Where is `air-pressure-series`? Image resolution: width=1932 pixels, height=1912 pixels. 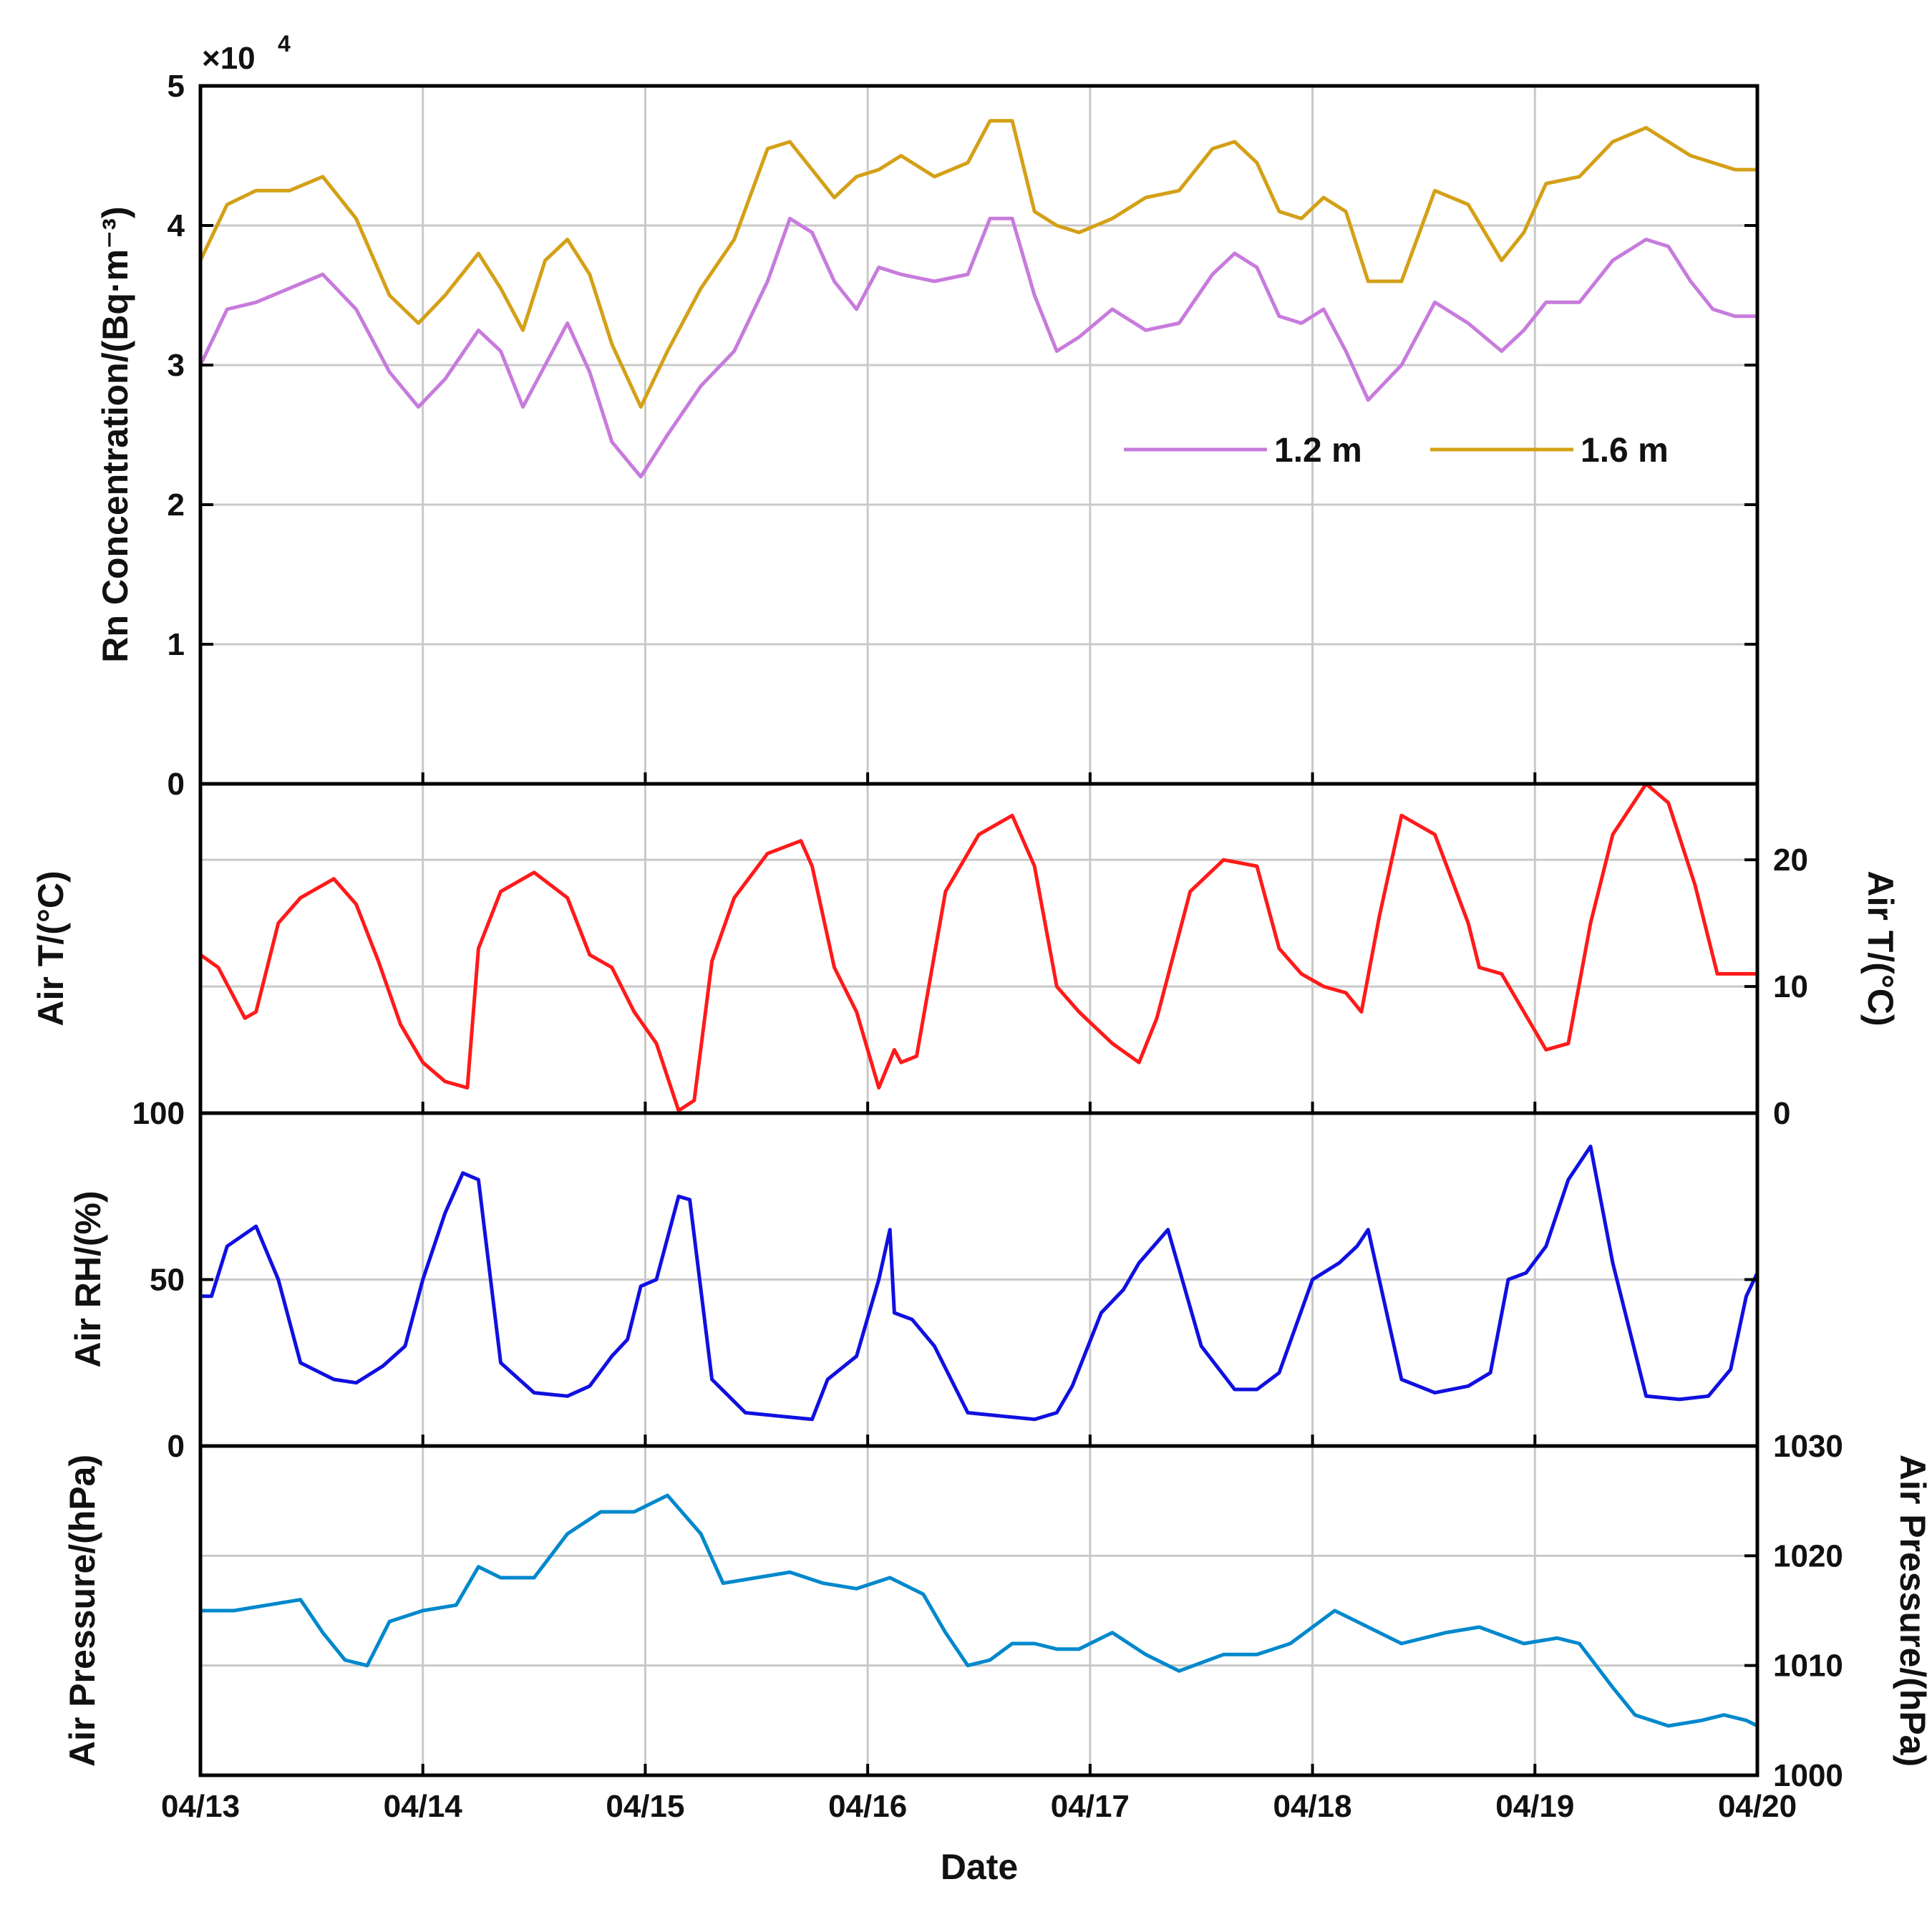
air-pressure-series is located at coordinates (978, 1610).